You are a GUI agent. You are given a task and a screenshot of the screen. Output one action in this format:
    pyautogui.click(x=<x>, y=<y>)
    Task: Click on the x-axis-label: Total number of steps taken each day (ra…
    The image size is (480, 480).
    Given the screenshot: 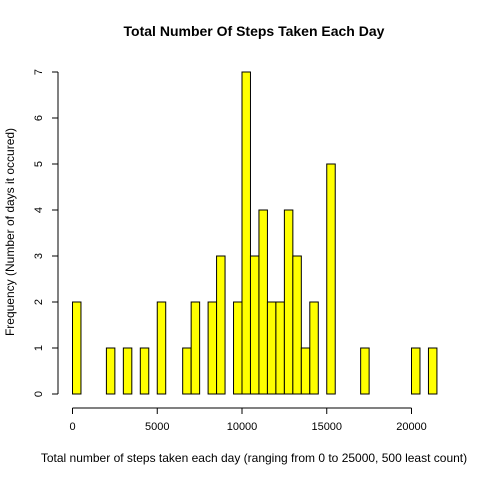 What is the action you would take?
    pyautogui.click(x=254, y=458)
    